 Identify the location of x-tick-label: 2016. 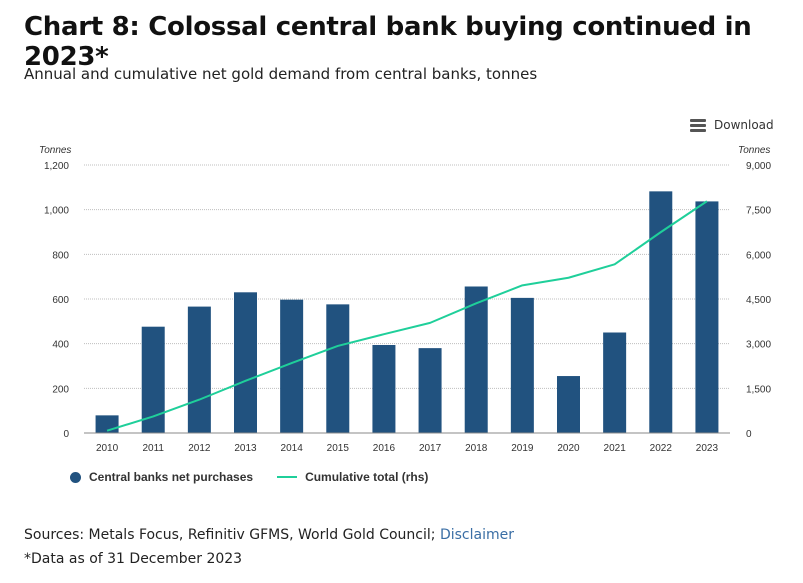
(384, 448).